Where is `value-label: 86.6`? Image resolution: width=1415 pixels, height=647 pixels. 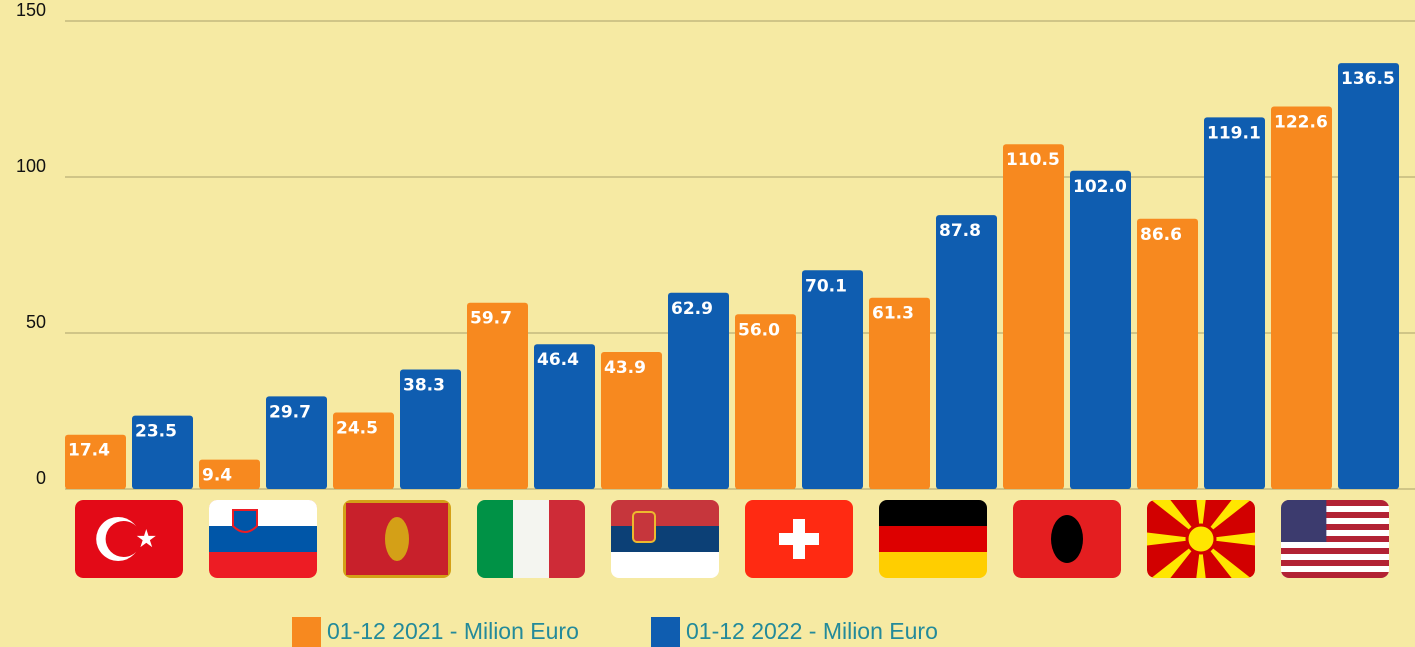 value-label: 86.6 is located at coordinates (1161, 235).